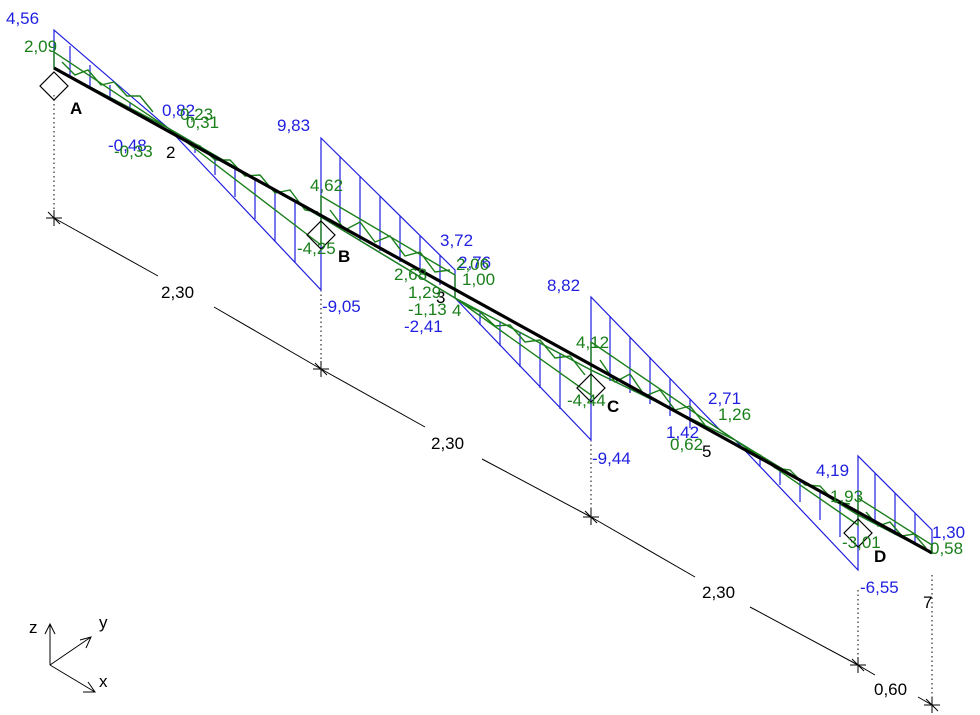 Image resolution: width=980 pixels, height=715 pixels. I want to click on green-value-label: 4, so click(456, 310).